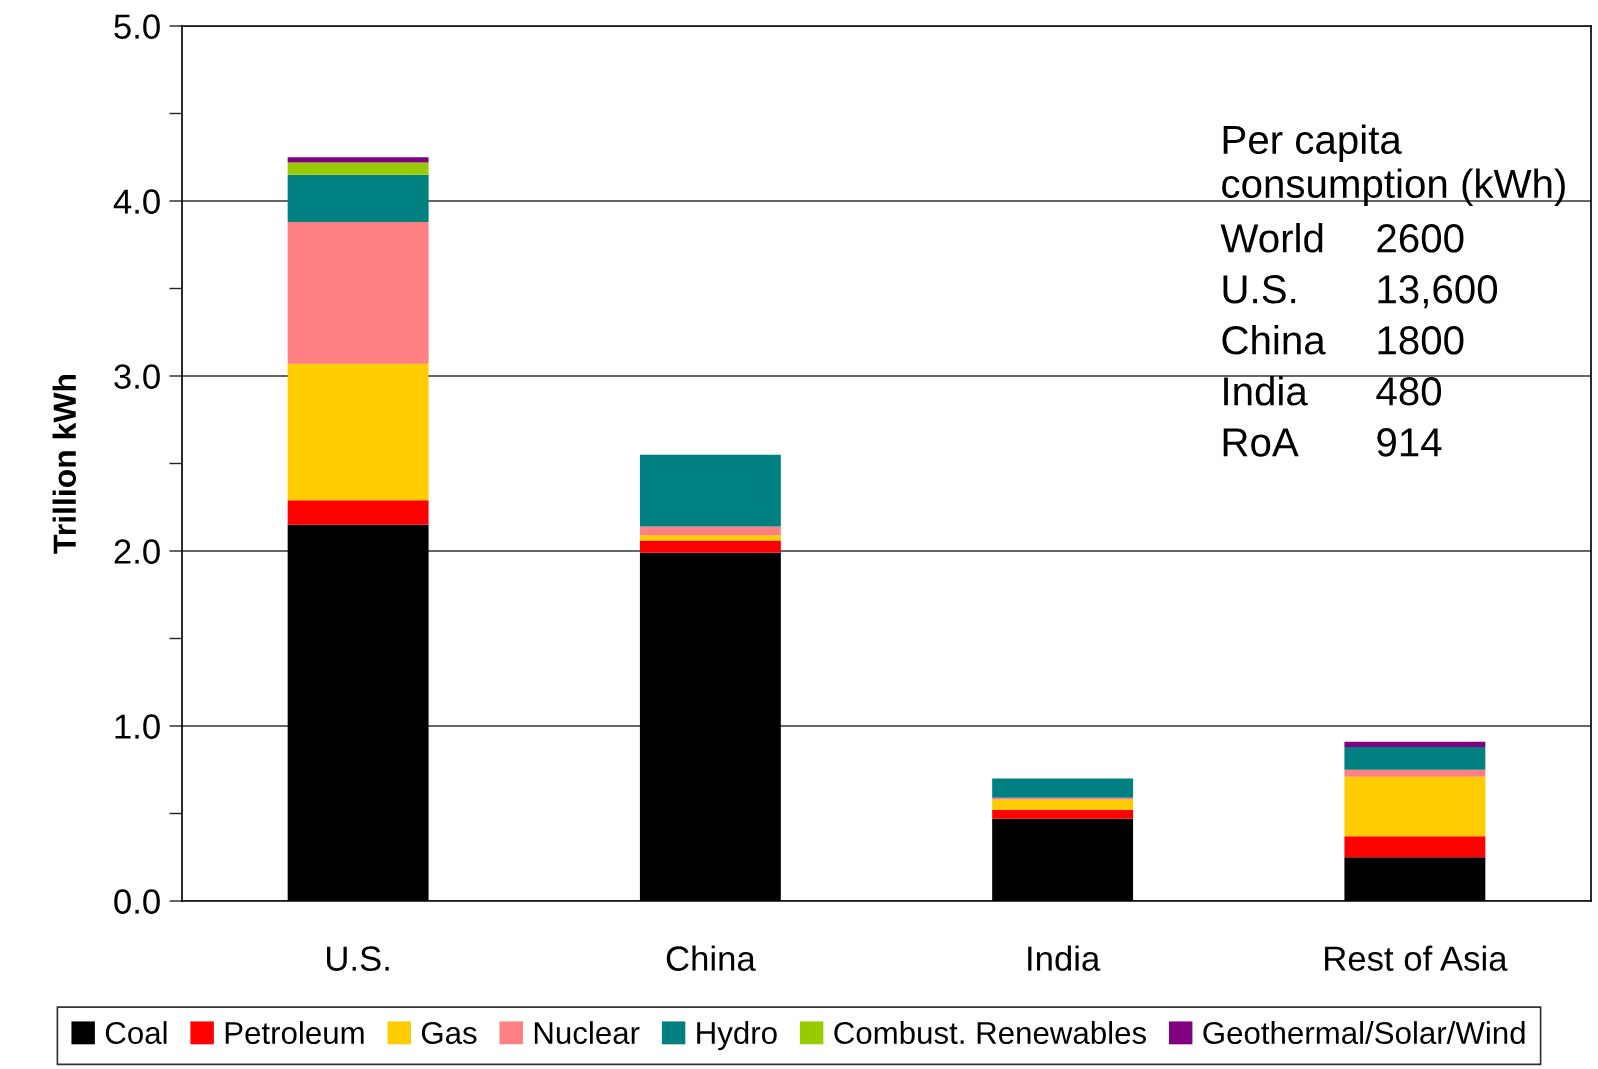 This screenshot has height=1069, width=1598. Describe the element at coordinates (1342, 238) in the screenshot. I see `text: World 2600` at that location.